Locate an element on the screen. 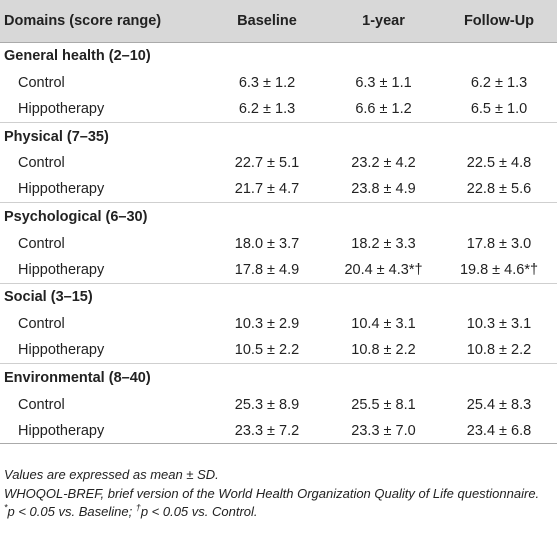 The image size is (557, 545). year1-value: 18.2 ± 3.3 is located at coordinates (383, 243).